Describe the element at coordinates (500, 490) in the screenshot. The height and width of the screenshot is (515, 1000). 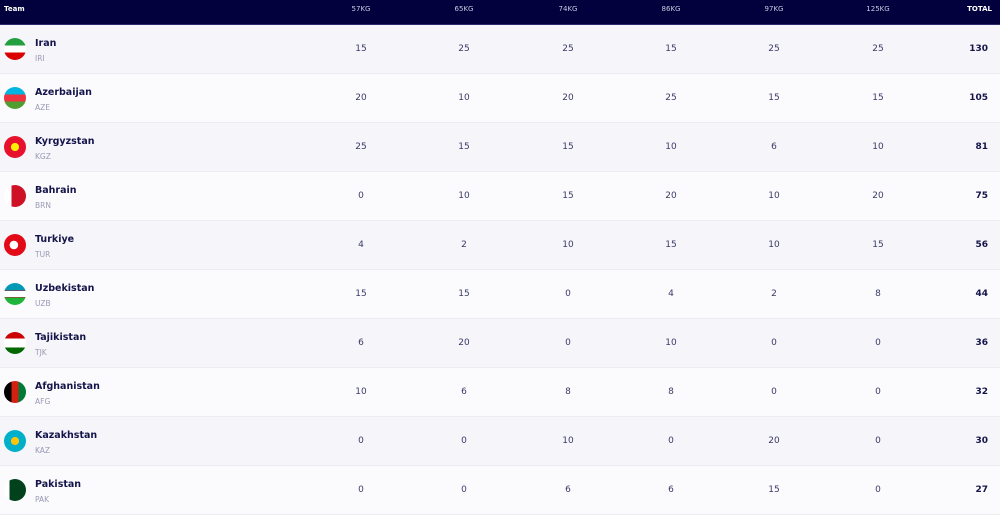
I see `table-row: Pakistan PAK 0 0 6 6 15 0 27` at that location.